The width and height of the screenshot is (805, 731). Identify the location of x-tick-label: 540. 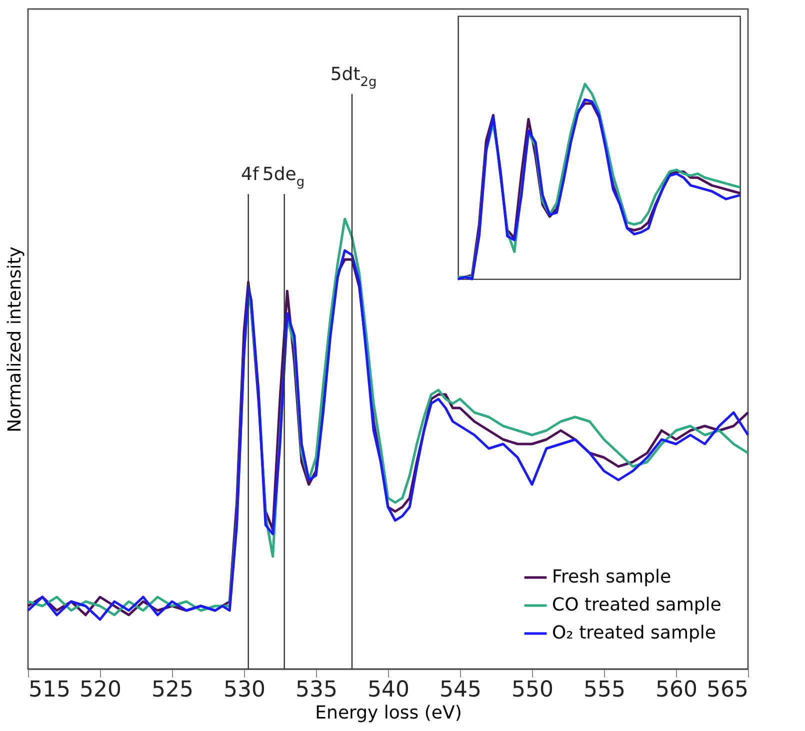
(389, 690).